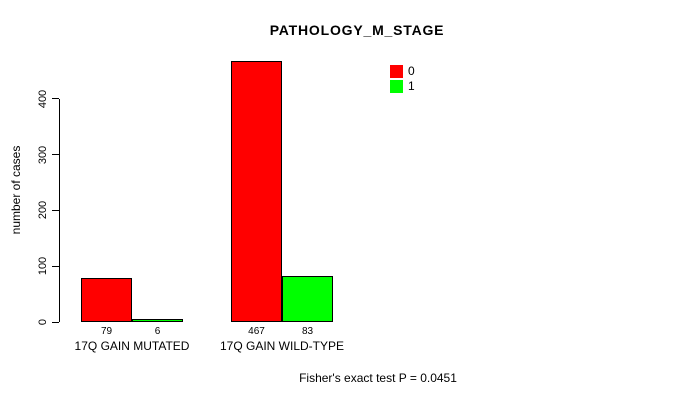  What do you see at coordinates (43, 322) in the screenshot?
I see `y-axis-tick-label: 0` at bounding box center [43, 322].